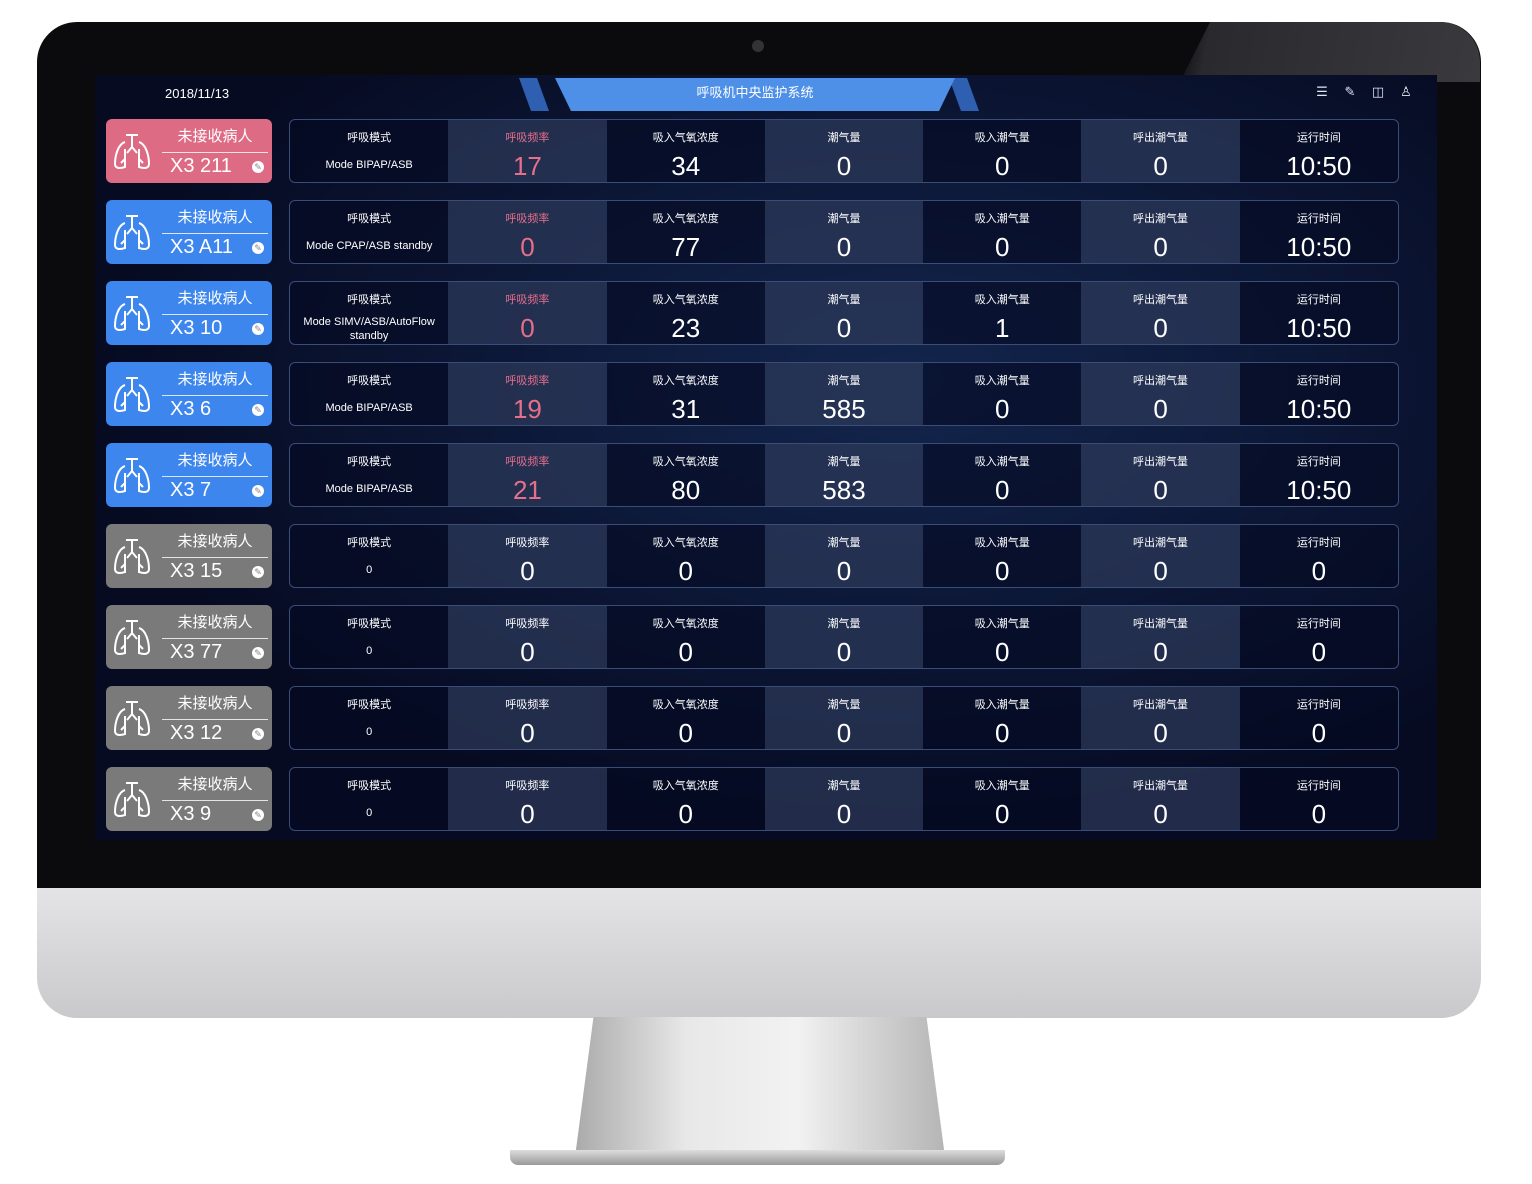  I want to click on bed-card: 未接收病人 X3 A11 ✎, so click(189, 232).